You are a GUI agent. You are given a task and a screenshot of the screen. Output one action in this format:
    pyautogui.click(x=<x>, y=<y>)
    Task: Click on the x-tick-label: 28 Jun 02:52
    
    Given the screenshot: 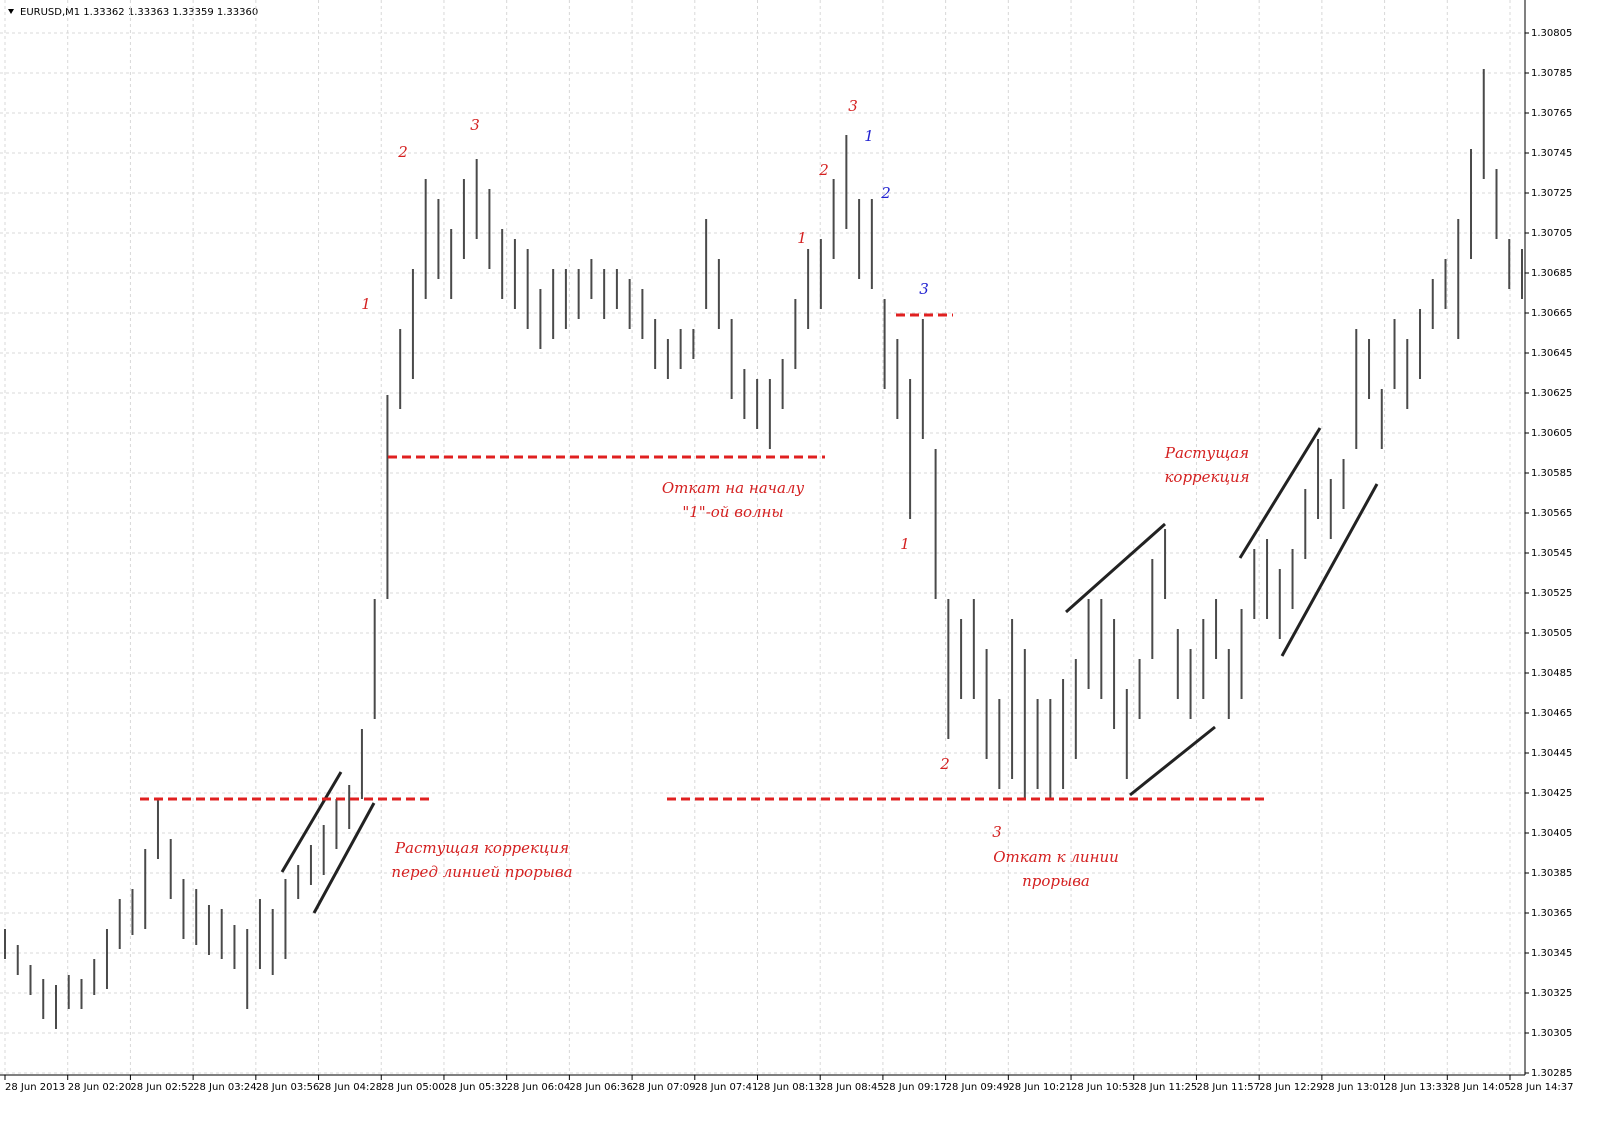 What is the action you would take?
    pyautogui.click(x=162, y=1087)
    